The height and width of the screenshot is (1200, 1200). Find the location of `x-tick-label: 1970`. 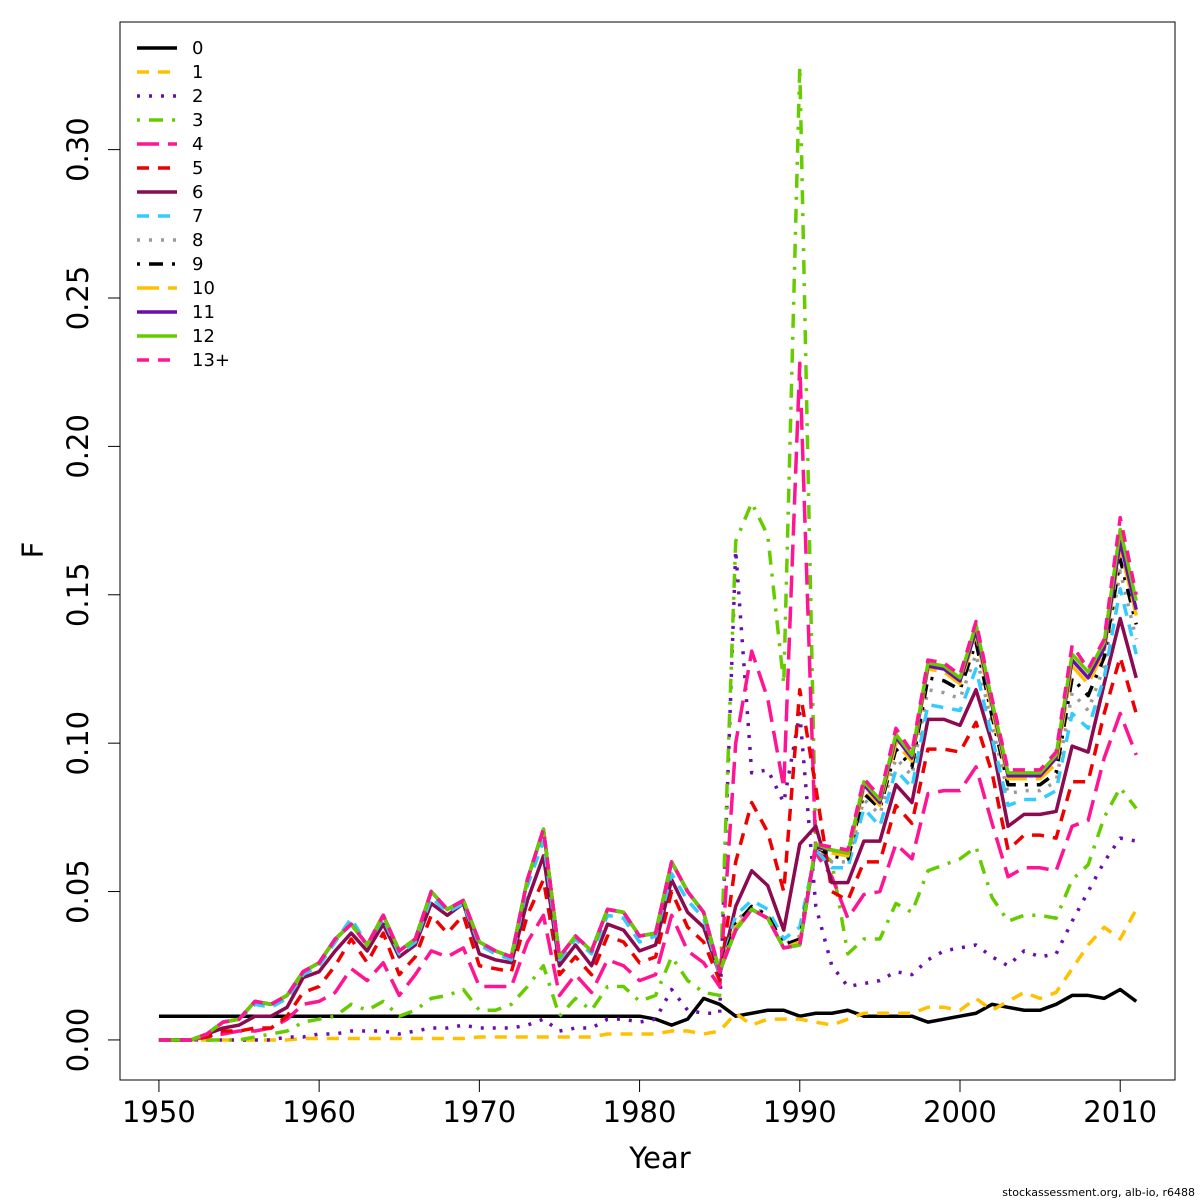

x-tick-label: 1970 is located at coordinates (479, 1112).